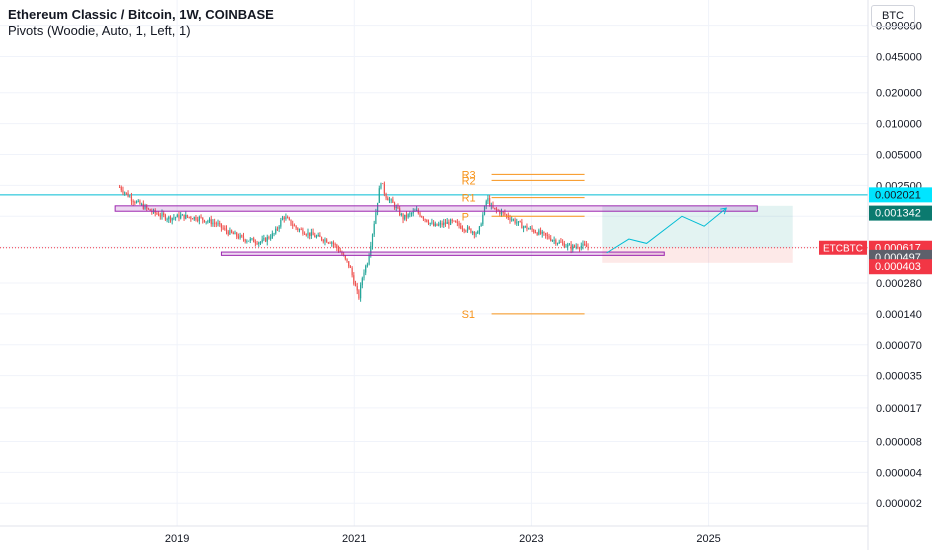  What do you see at coordinates (99, 30) in the screenshot?
I see `indicator-legend: Pivots (Woodie, Auto, 1, Left, 1)` at bounding box center [99, 30].